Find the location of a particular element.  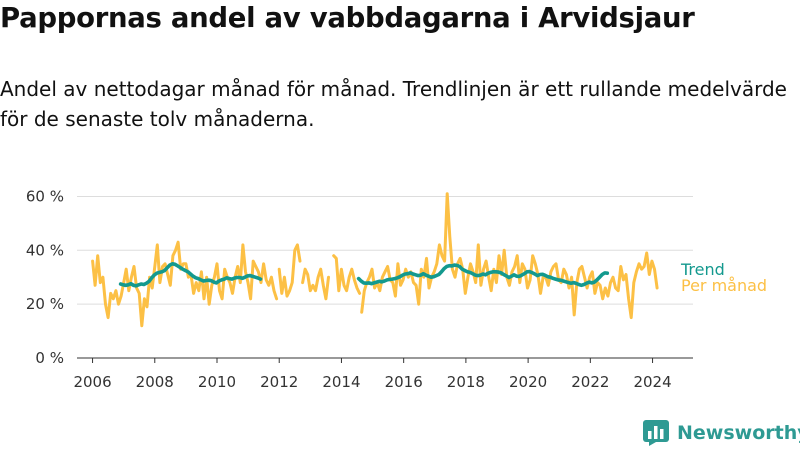

x-tick-label: 2008 is located at coordinates (155, 382).